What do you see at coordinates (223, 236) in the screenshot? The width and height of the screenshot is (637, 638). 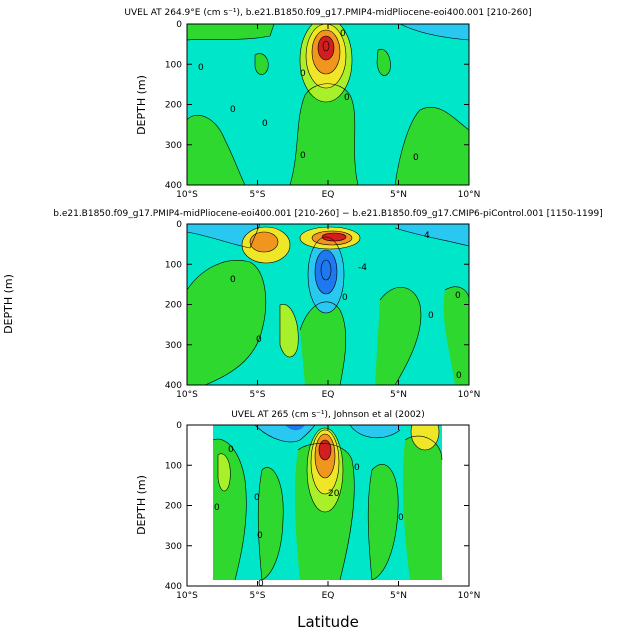 I see `panel-2-cyan-surface-west` at bounding box center [223, 236].